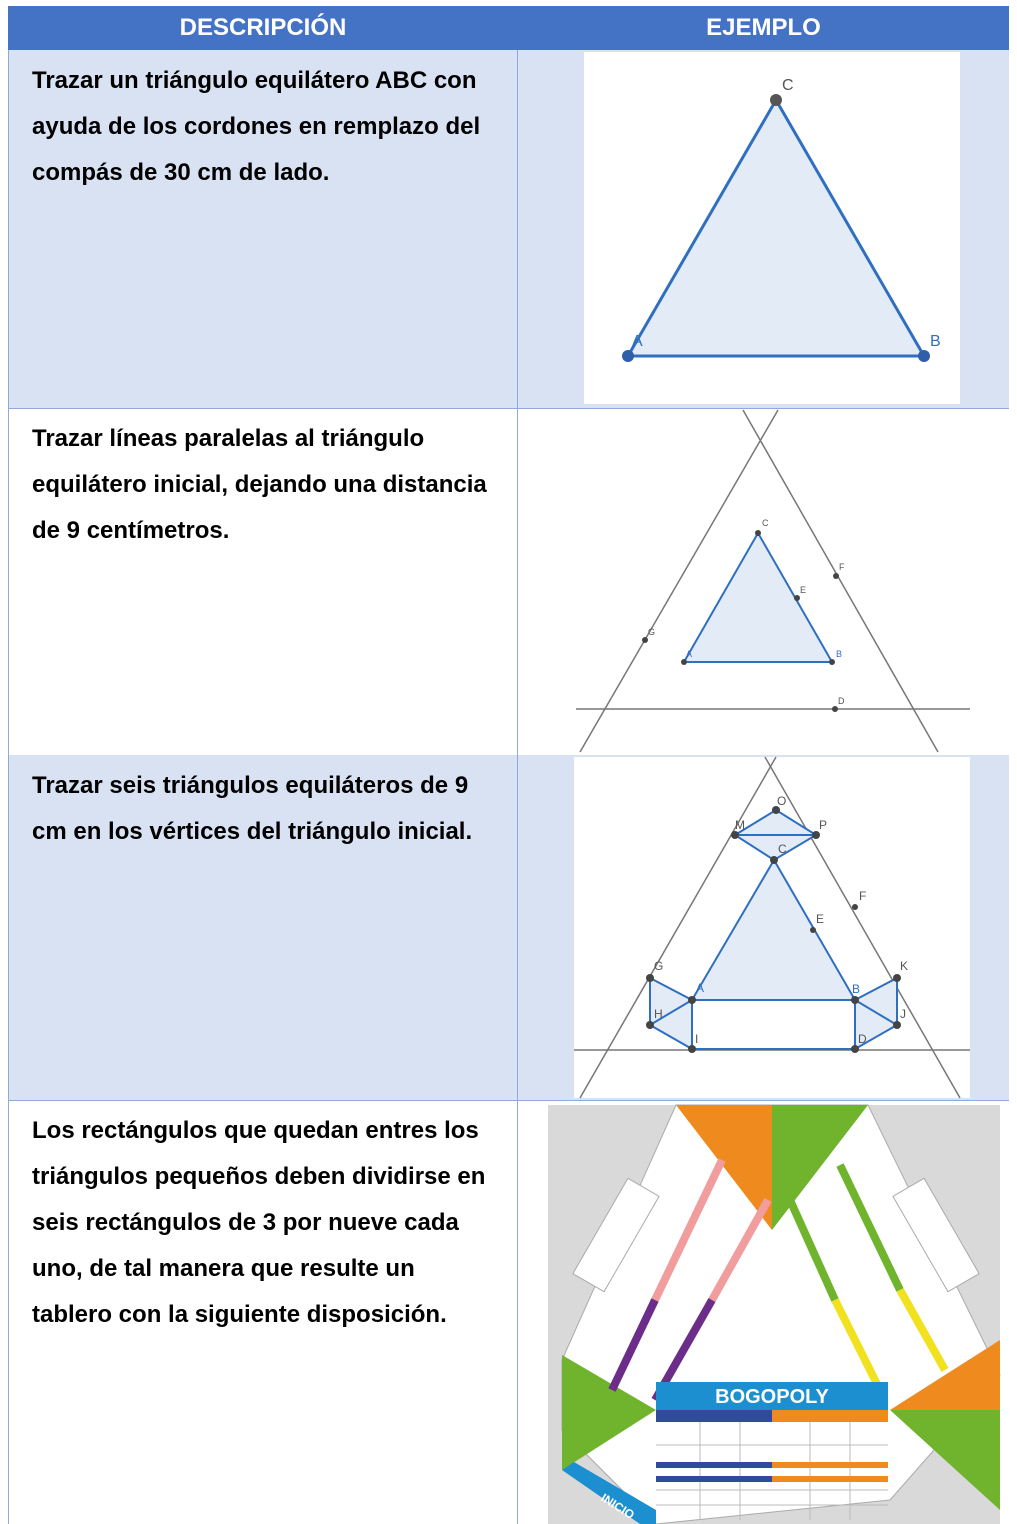  What do you see at coordinates (517, 787) in the screenshot?
I see `column-divider` at bounding box center [517, 787].